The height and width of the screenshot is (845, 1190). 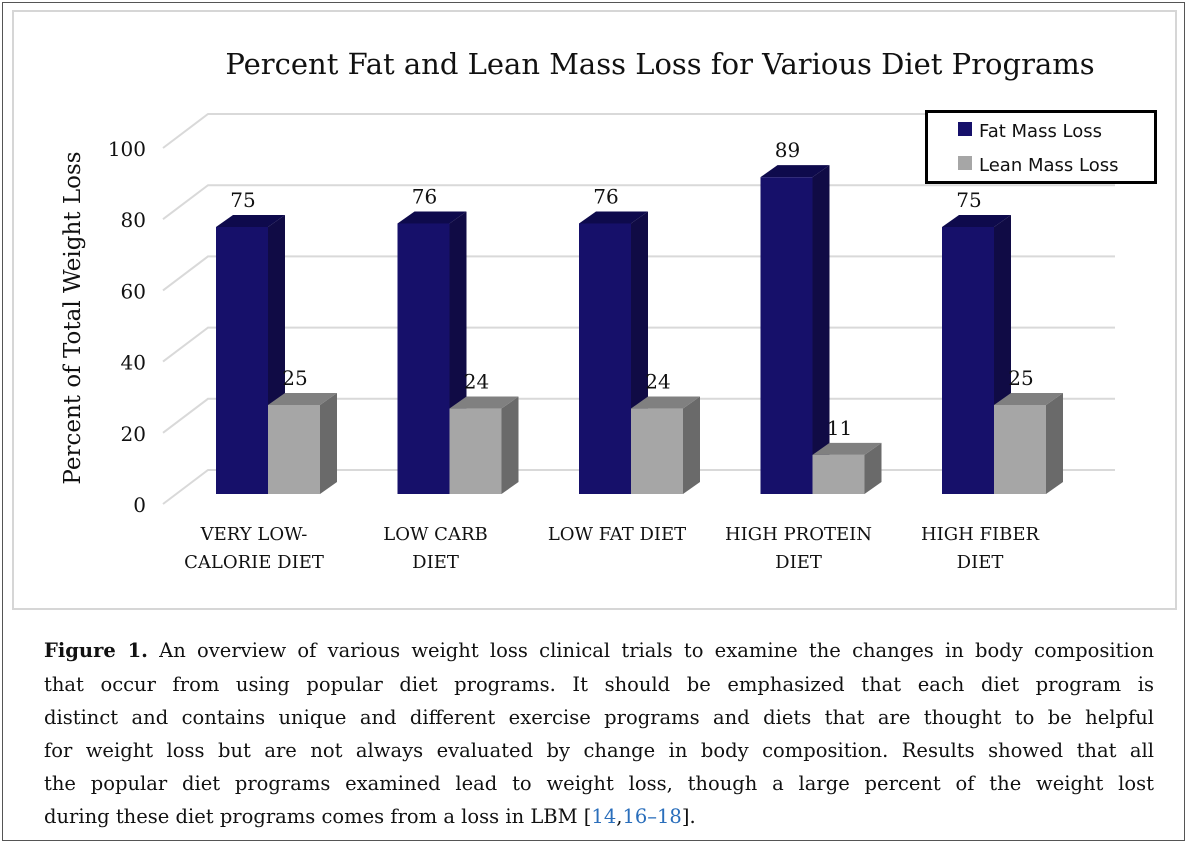 I want to click on x-tick-label: LOW CARB, so click(x=435, y=534).